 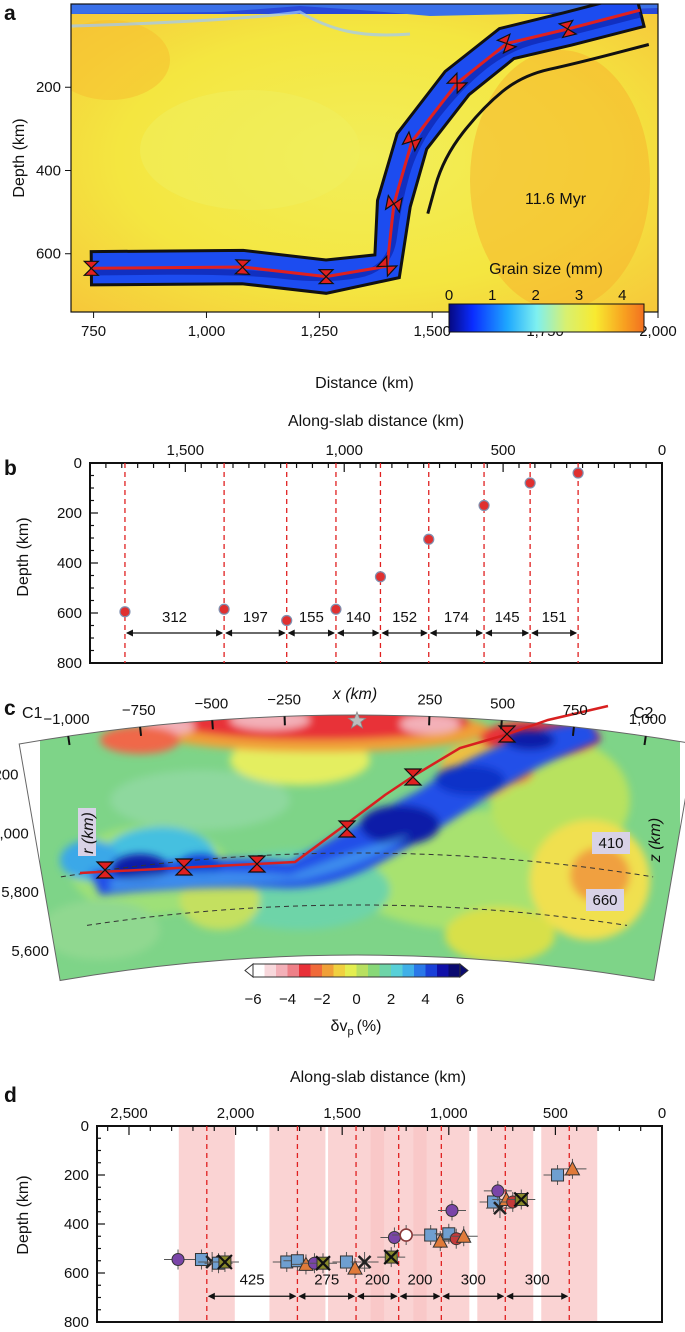 I want to click on x-tick-label-c-0: −1,000, so click(x=66, y=719).